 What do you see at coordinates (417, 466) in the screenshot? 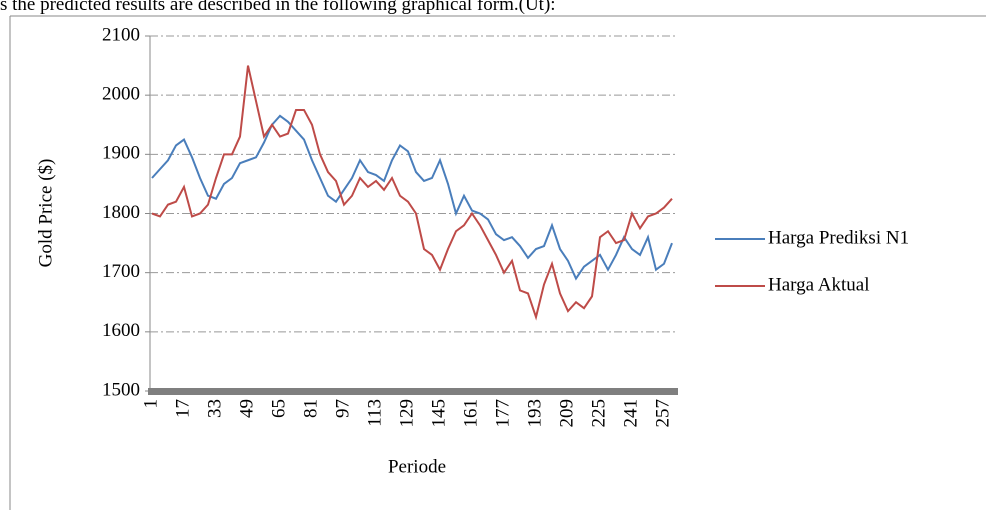
I see `x-axis-label: Periode` at bounding box center [417, 466].